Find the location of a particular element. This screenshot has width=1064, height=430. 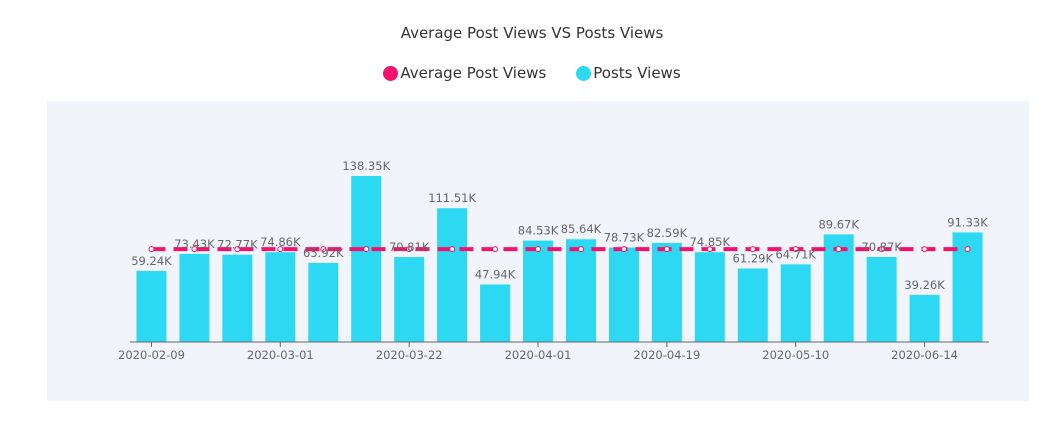

bar-label-5: 138.35K is located at coordinates (366, 166).